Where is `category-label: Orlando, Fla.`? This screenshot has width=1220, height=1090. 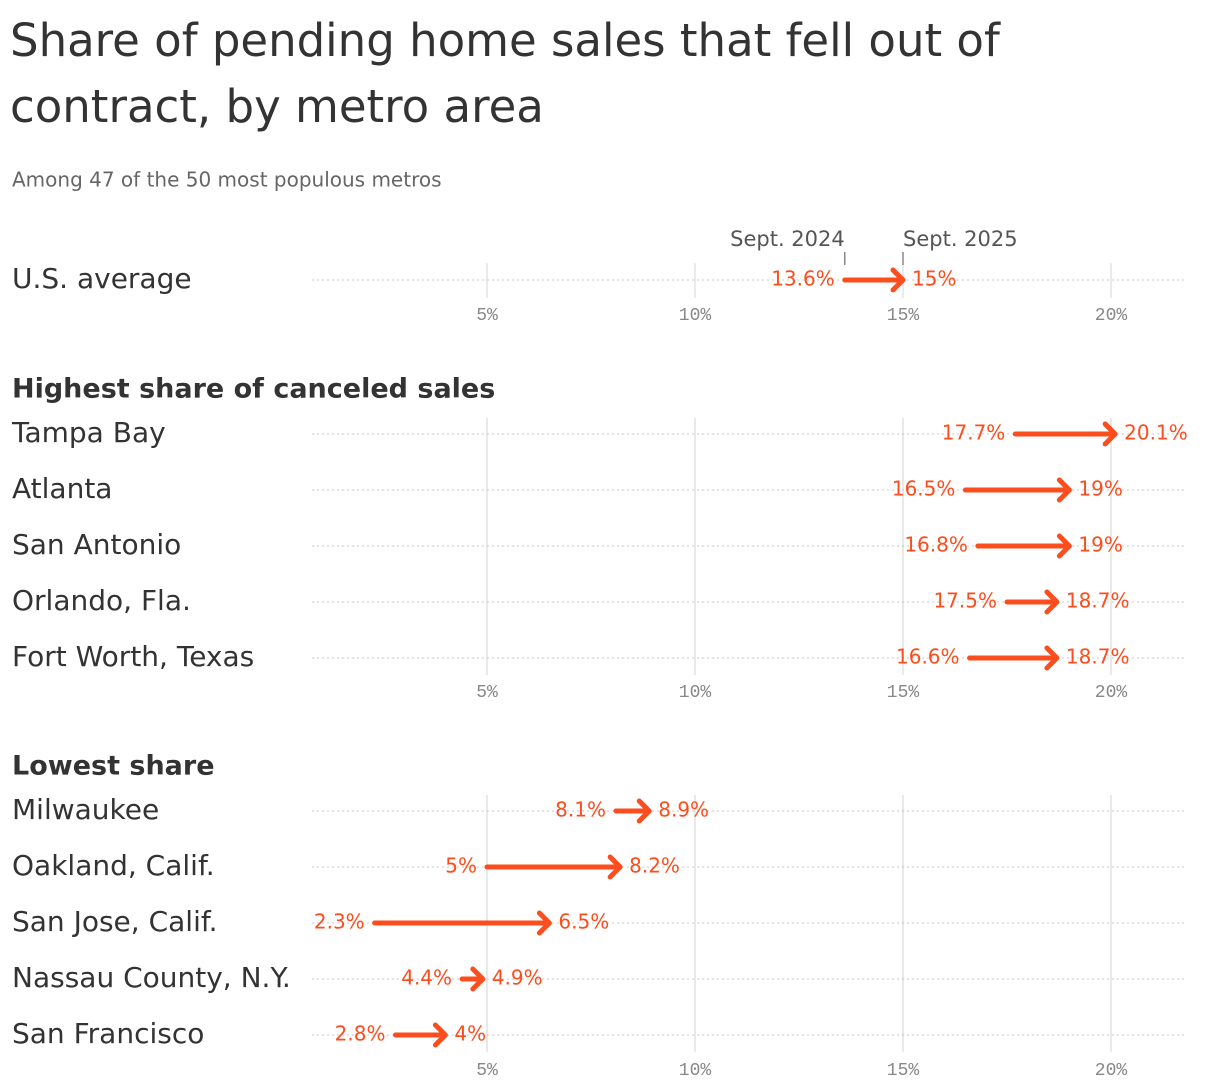
category-label: Orlando, Fla. is located at coordinates (101, 600).